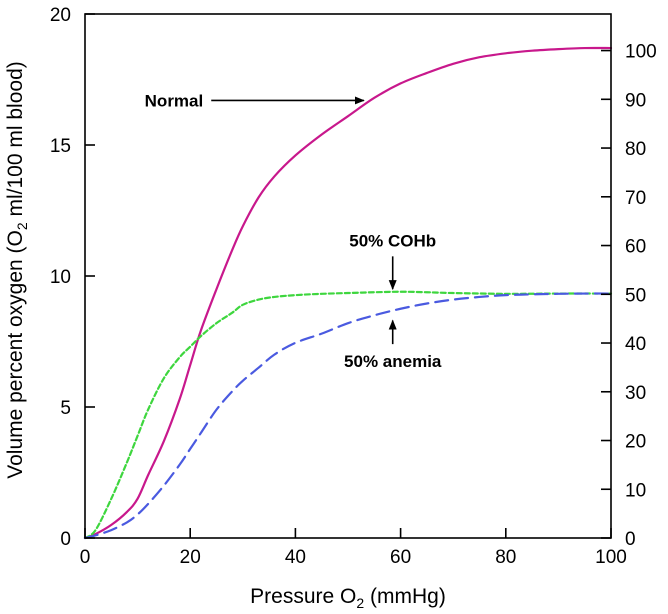 This screenshot has width=668, height=614. What do you see at coordinates (635, 247) in the screenshot?
I see `y-right-tick-label: 60` at bounding box center [635, 247].